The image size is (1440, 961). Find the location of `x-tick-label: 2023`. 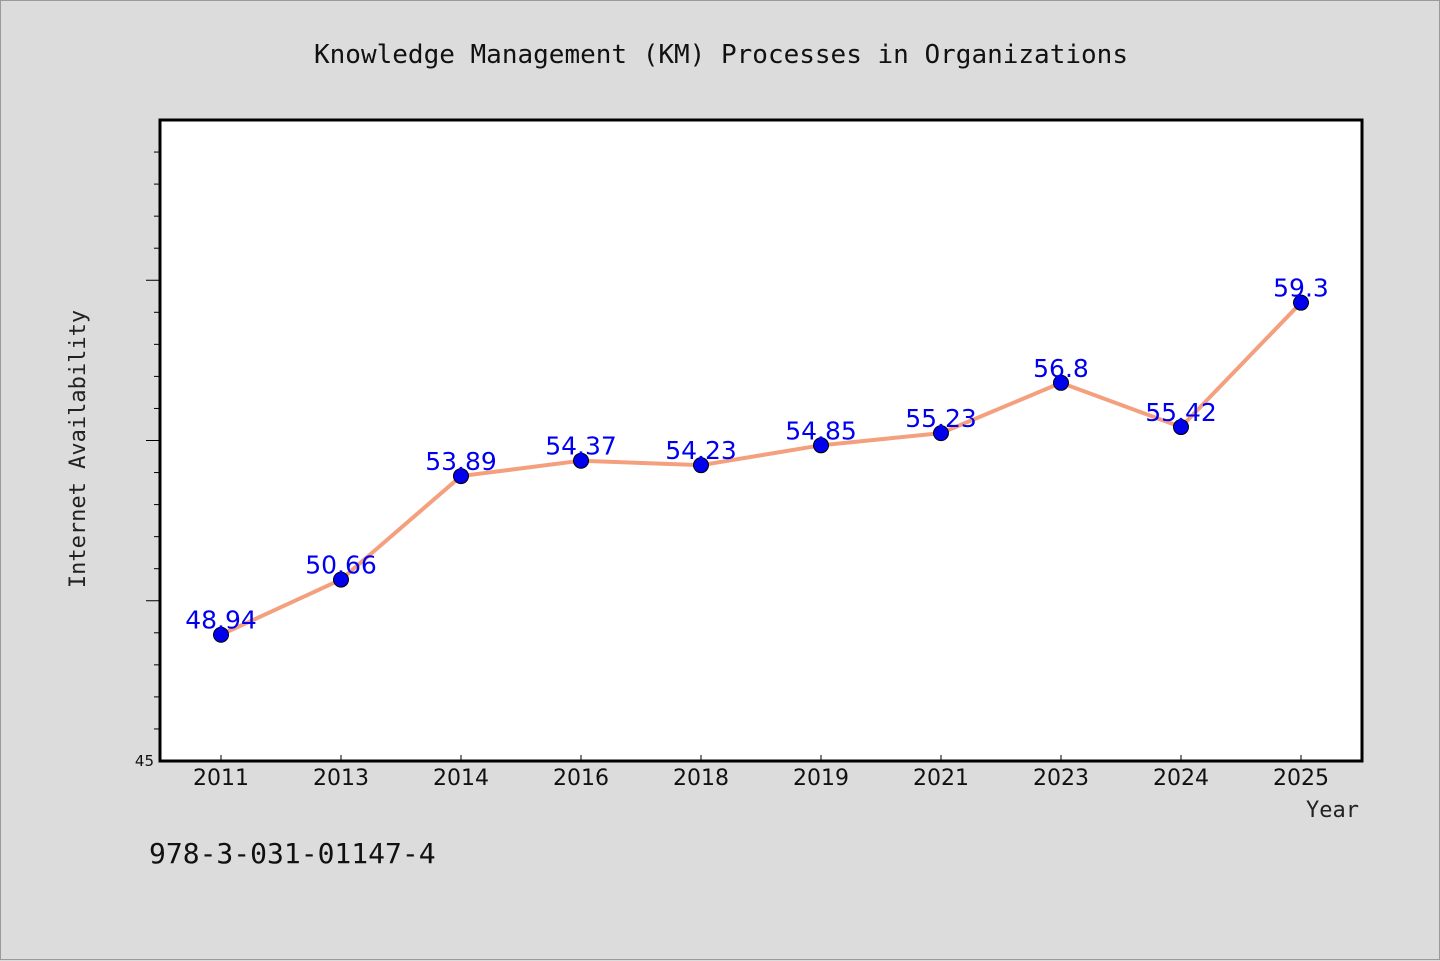

x-tick-label: 2023 is located at coordinates (1061, 778).